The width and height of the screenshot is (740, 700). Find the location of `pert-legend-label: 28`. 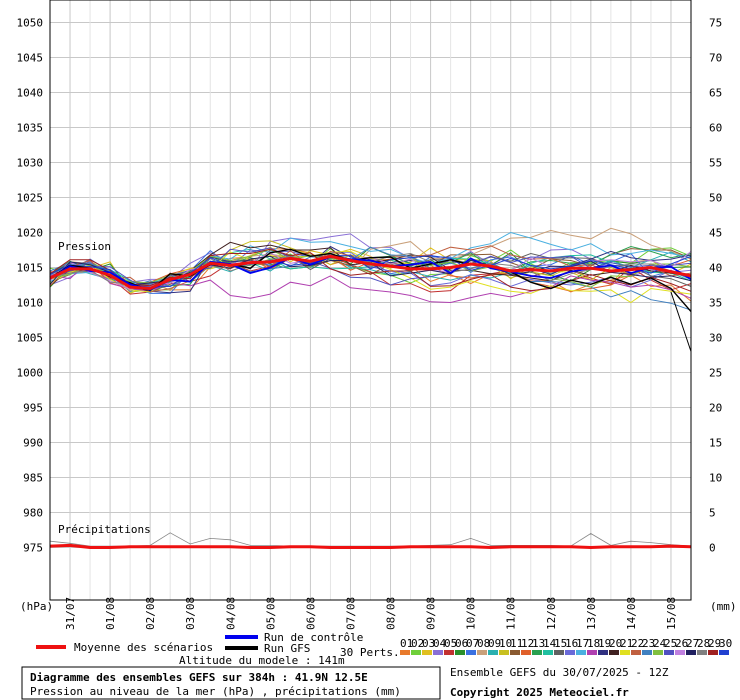

pert-legend-label: 28 is located at coordinates (703, 643).